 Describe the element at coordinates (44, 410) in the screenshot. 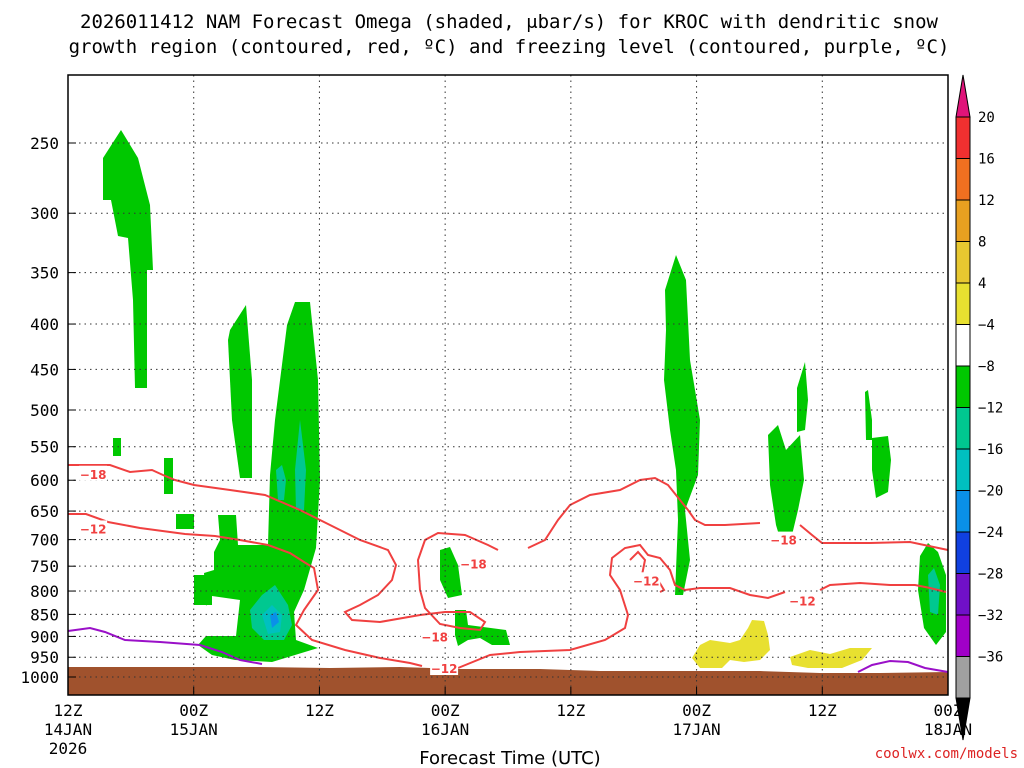

I see `y-tick-label: 500` at that location.